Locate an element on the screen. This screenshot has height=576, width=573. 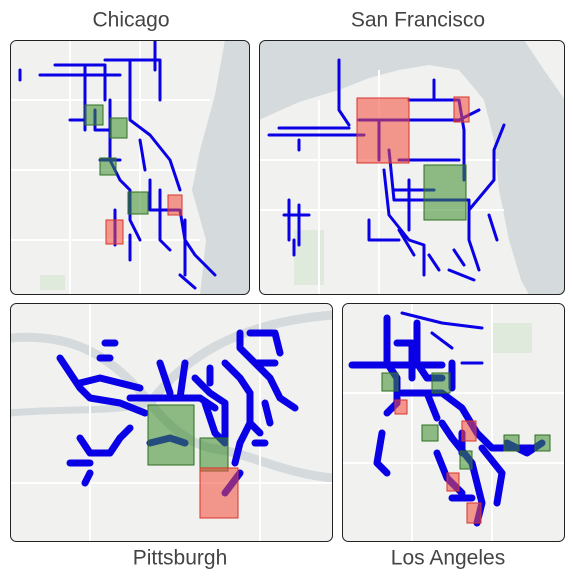
panel-title: San Francisco is located at coordinates (418, 20).